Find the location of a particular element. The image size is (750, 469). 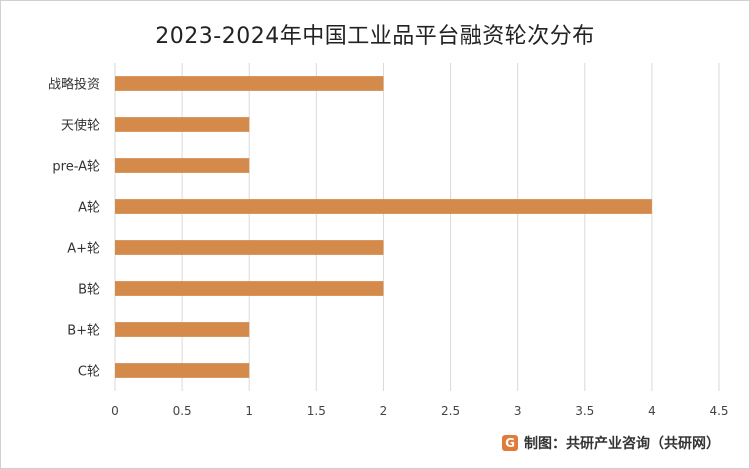

category-label: A+轮 is located at coordinates (83, 249).